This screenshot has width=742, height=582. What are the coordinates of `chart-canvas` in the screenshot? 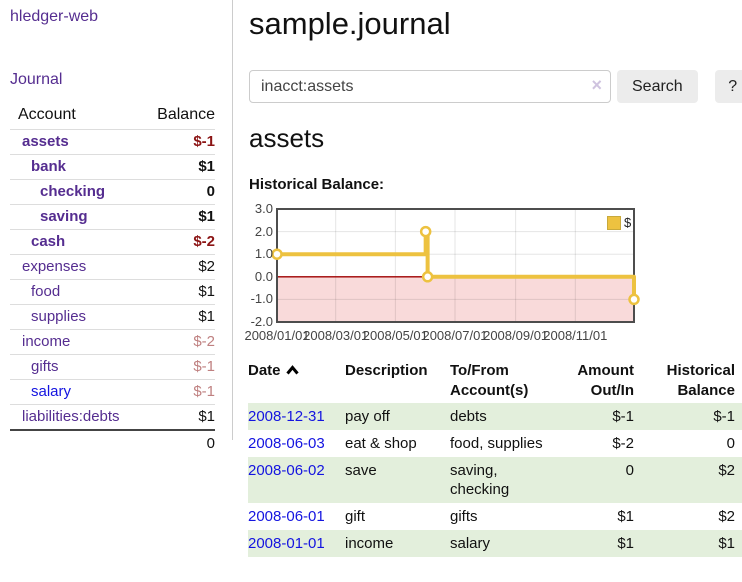 It's located at (455, 265).